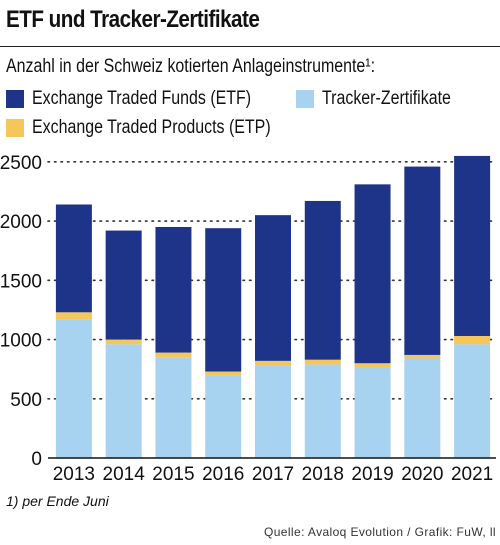  What do you see at coordinates (21, 281) in the screenshot?
I see `y-tick-label: 1500` at bounding box center [21, 281].